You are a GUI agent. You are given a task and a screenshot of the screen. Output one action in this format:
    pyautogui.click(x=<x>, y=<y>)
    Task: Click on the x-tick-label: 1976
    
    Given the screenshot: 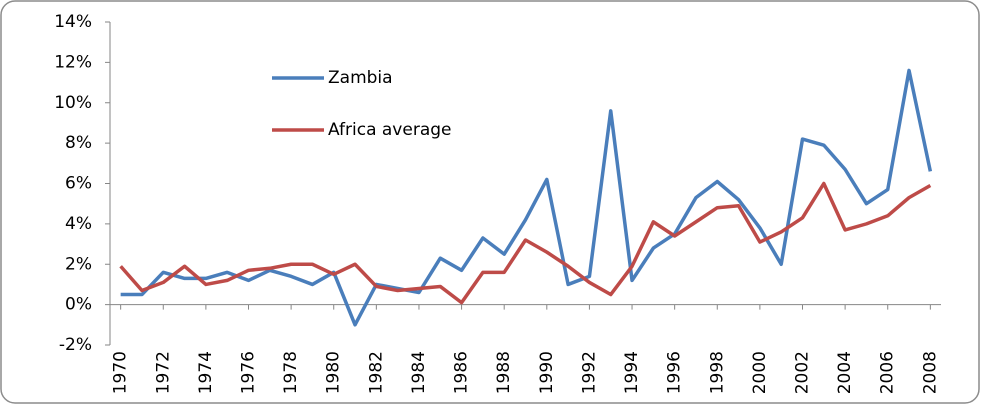 What is the action you would take?
    pyautogui.click(x=249, y=372)
    